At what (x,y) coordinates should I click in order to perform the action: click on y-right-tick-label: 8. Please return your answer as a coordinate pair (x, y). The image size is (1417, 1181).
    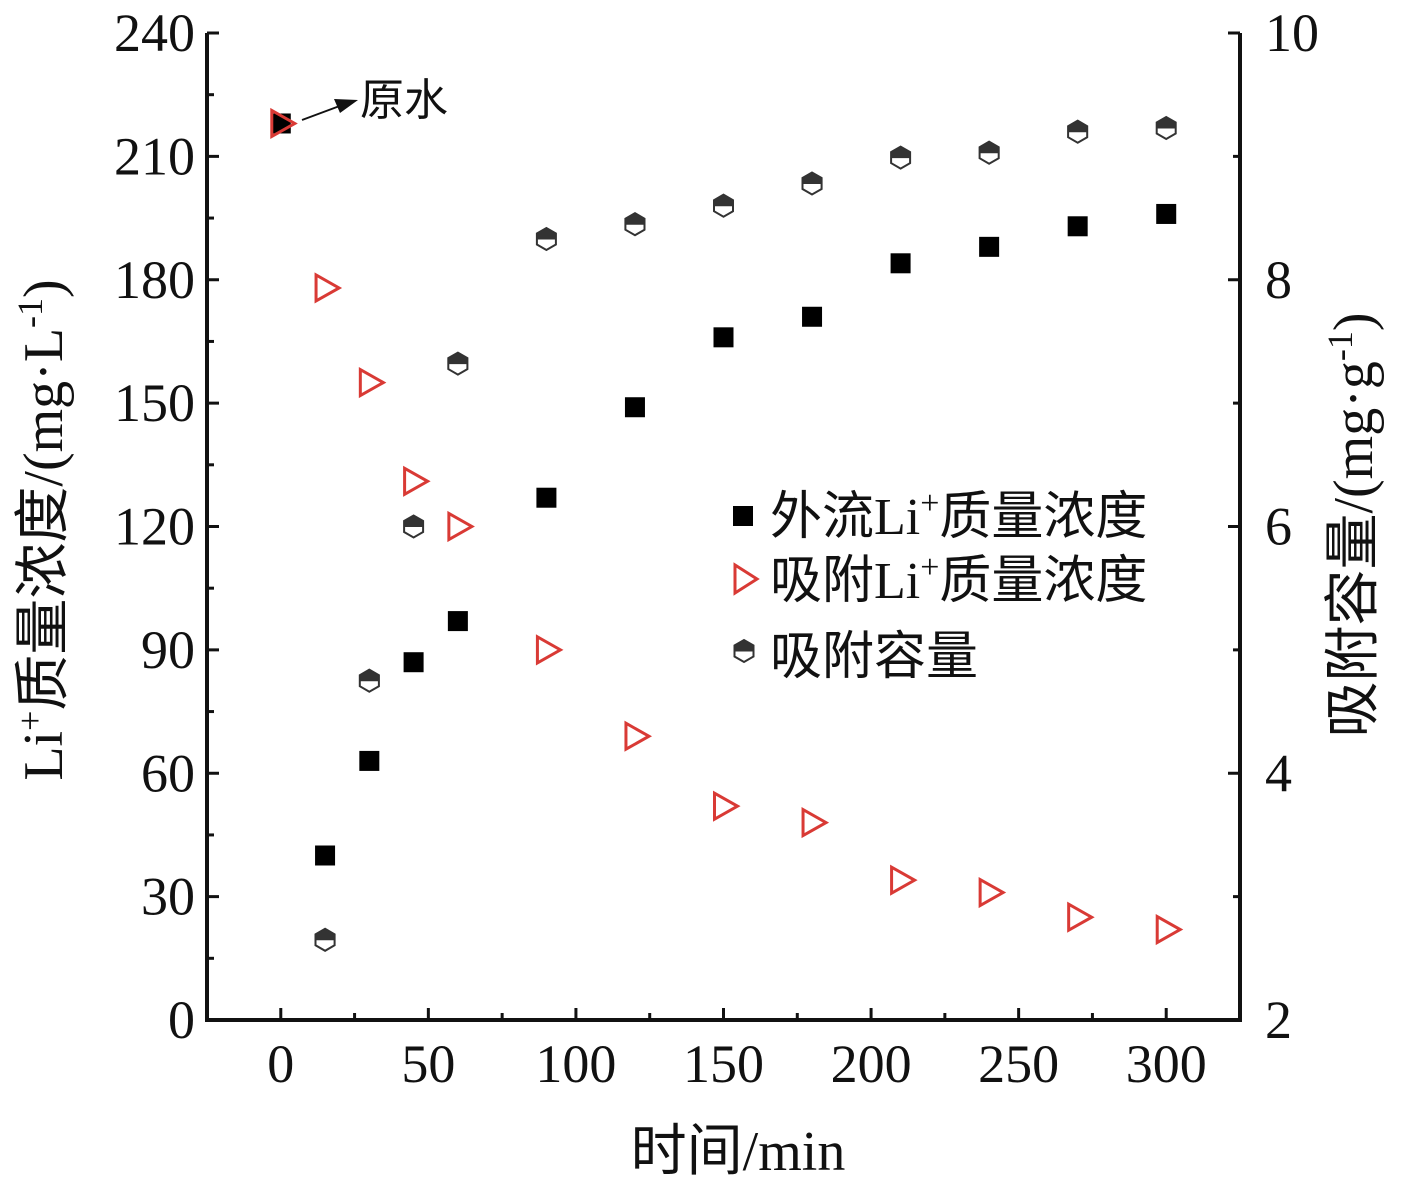
    Looking at the image, I should click on (1278, 280).